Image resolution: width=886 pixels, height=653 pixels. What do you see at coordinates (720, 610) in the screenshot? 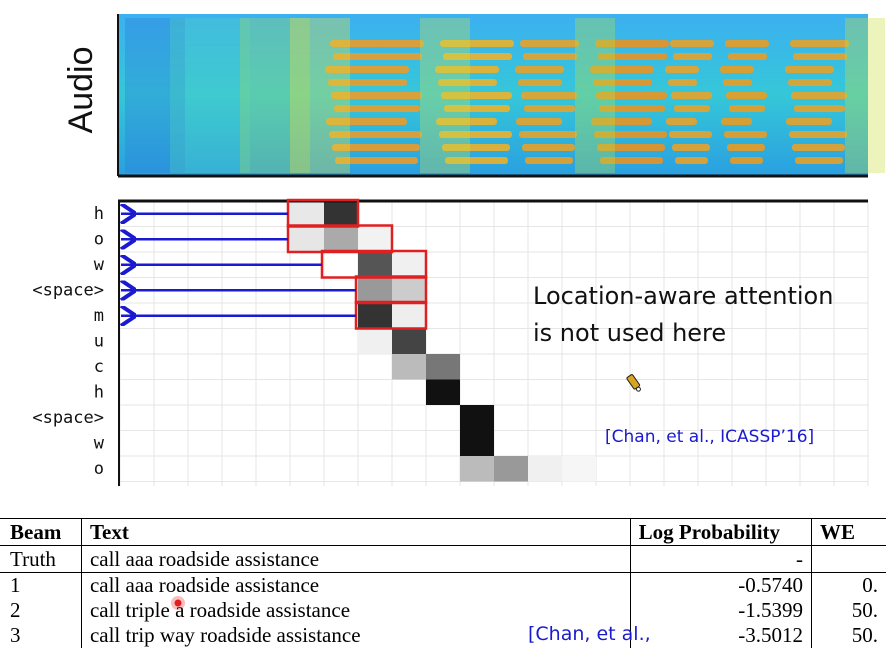
I see `cell-logp: -1.5399` at bounding box center [720, 610].